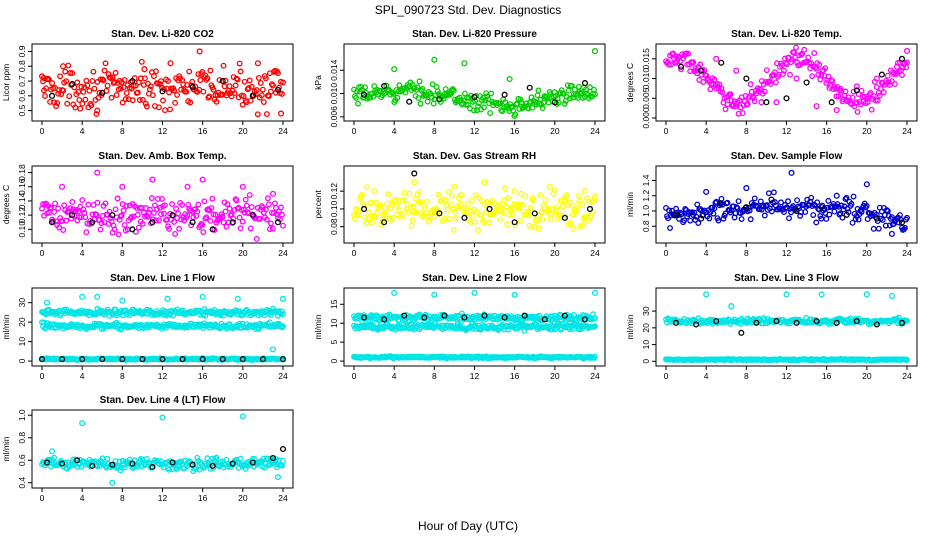 The width and height of the screenshot is (936, 540). What do you see at coordinates (474, 278) in the screenshot?
I see `panel-title: Stan. Dev. Line 2 Flow` at bounding box center [474, 278].